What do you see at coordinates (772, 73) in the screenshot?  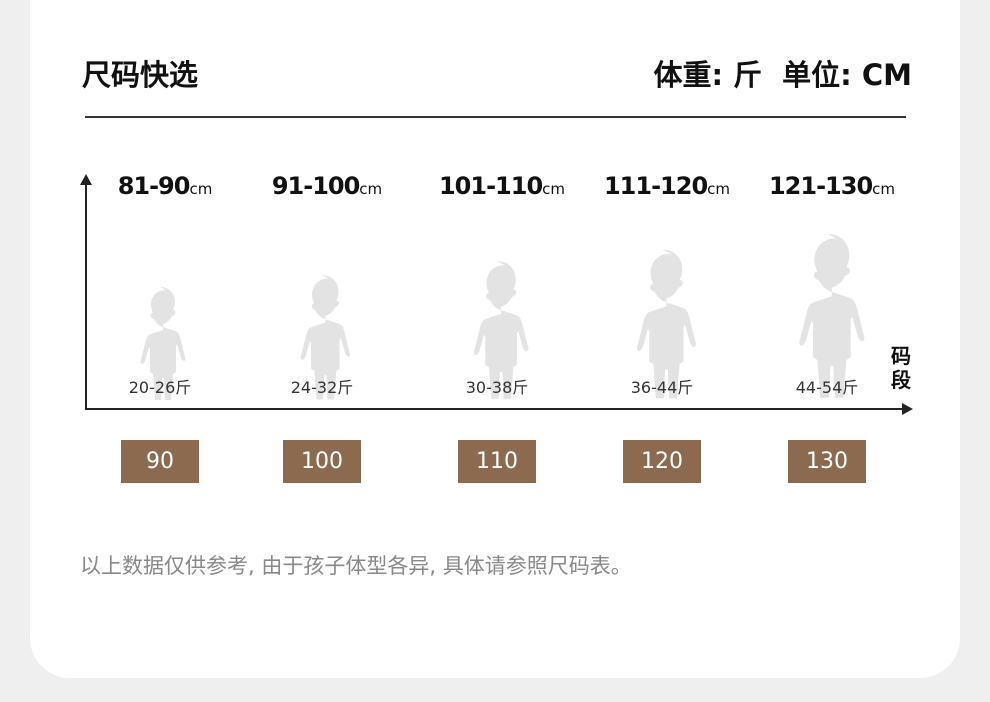 I see `unit-info: 体重: 斤单位: CM` at bounding box center [772, 73].